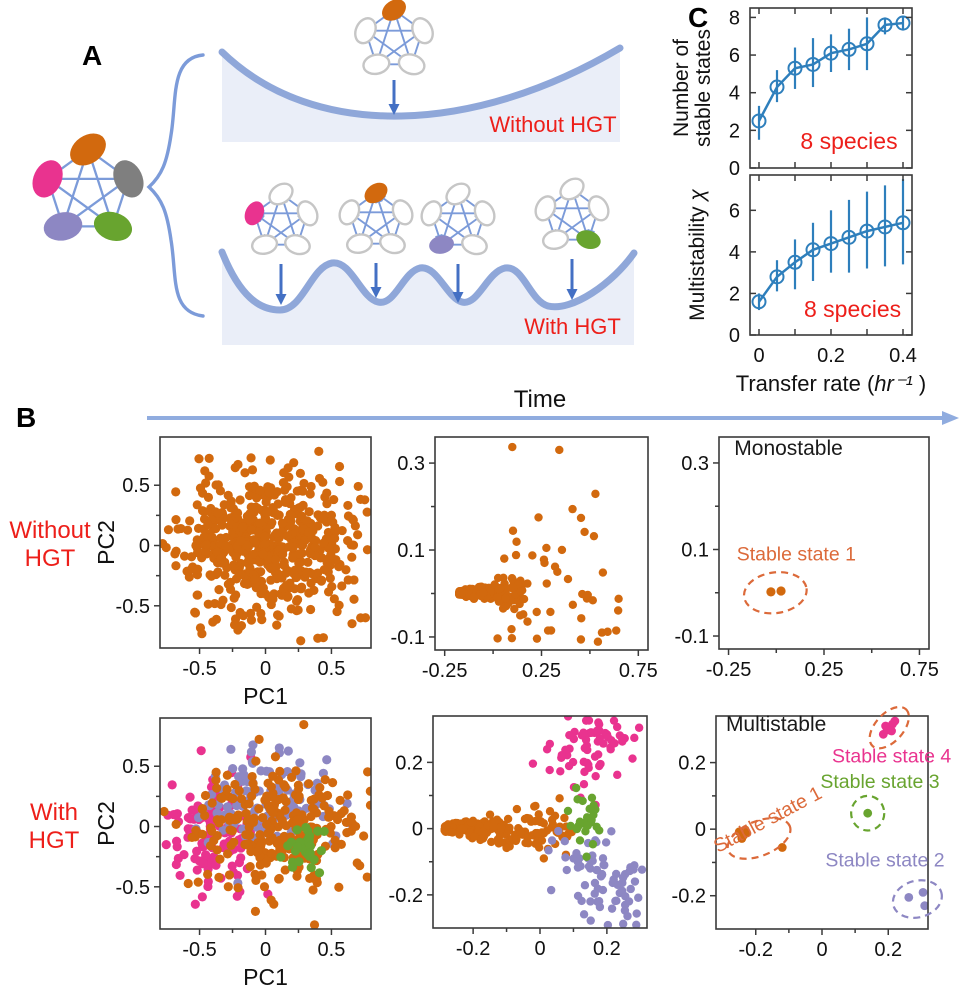 The height and width of the screenshot is (1002, 965). I want to click on x-tick-label: -0.5, so click(199, 669).